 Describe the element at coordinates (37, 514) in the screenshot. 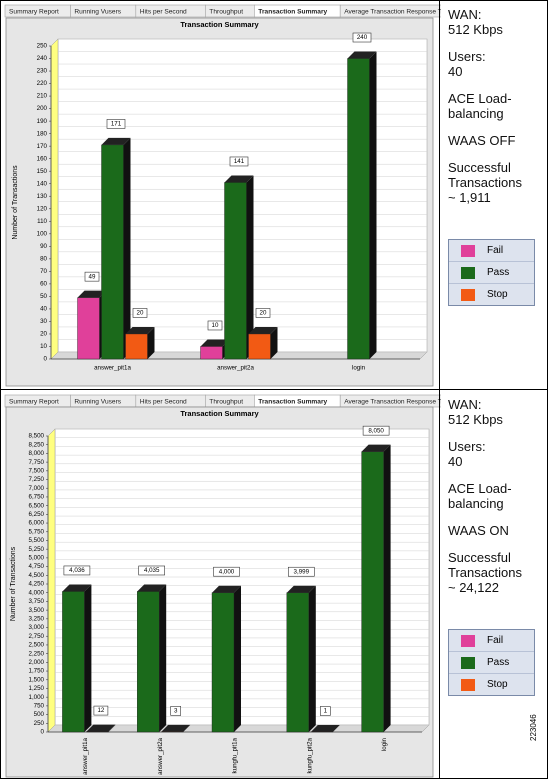

I see `y-tick-label: 6,250` at that location.